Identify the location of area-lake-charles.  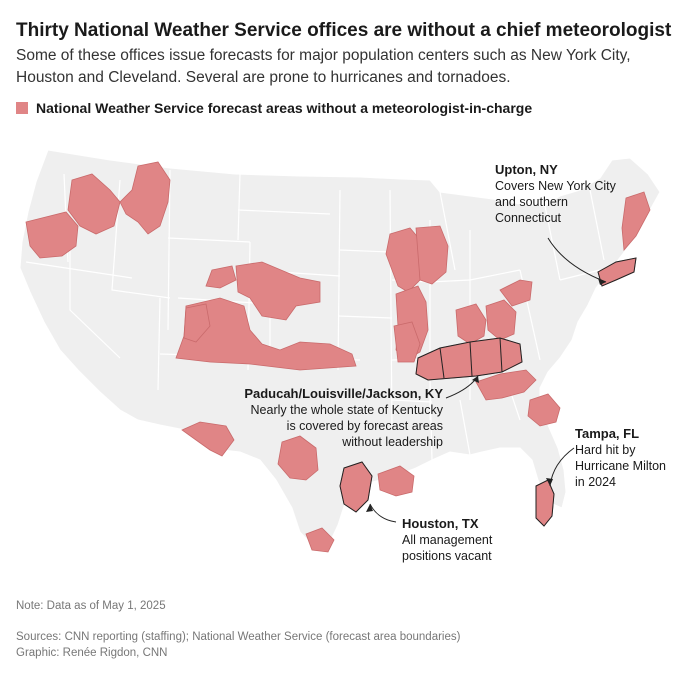
(396, 481).